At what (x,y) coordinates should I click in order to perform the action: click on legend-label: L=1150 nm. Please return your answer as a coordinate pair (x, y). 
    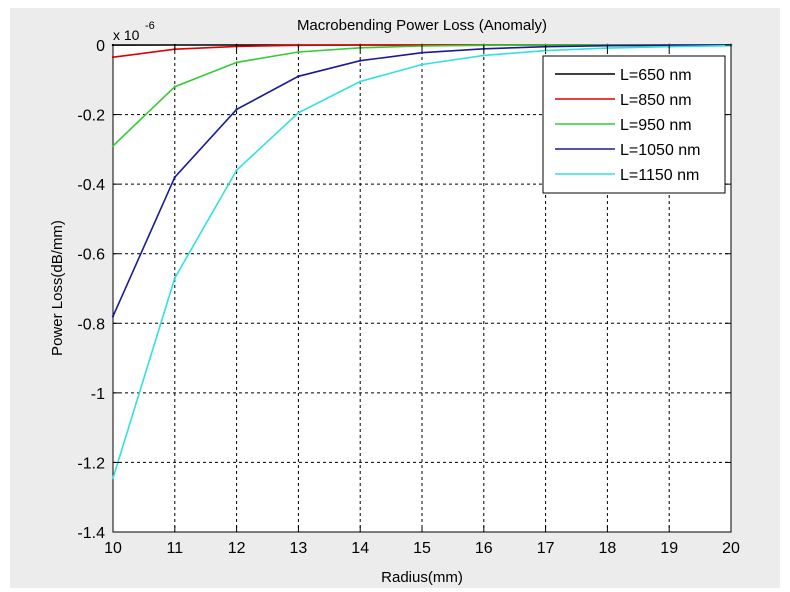
    Looking at the image, I should click on (659, 175).